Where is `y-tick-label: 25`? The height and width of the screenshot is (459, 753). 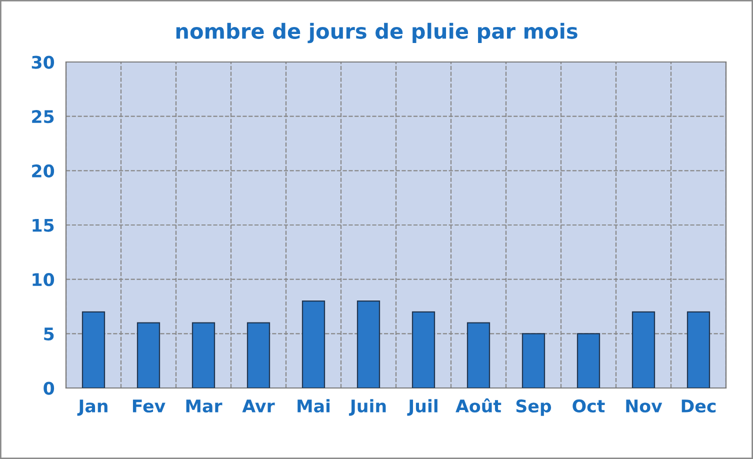 y-tick-label: 25 is located at coordinates (43, 117).